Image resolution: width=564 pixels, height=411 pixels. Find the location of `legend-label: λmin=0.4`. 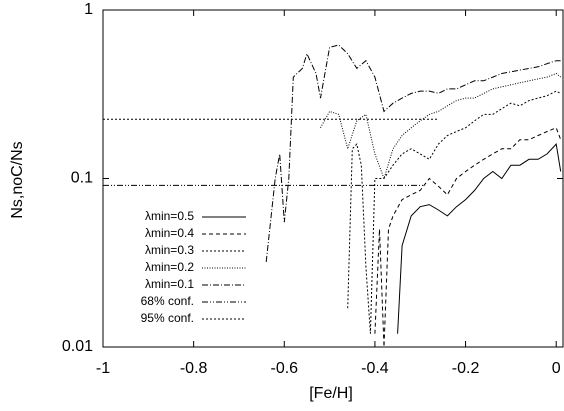

legend-label: λmin=0.4 is located at coordinates (169, 233).